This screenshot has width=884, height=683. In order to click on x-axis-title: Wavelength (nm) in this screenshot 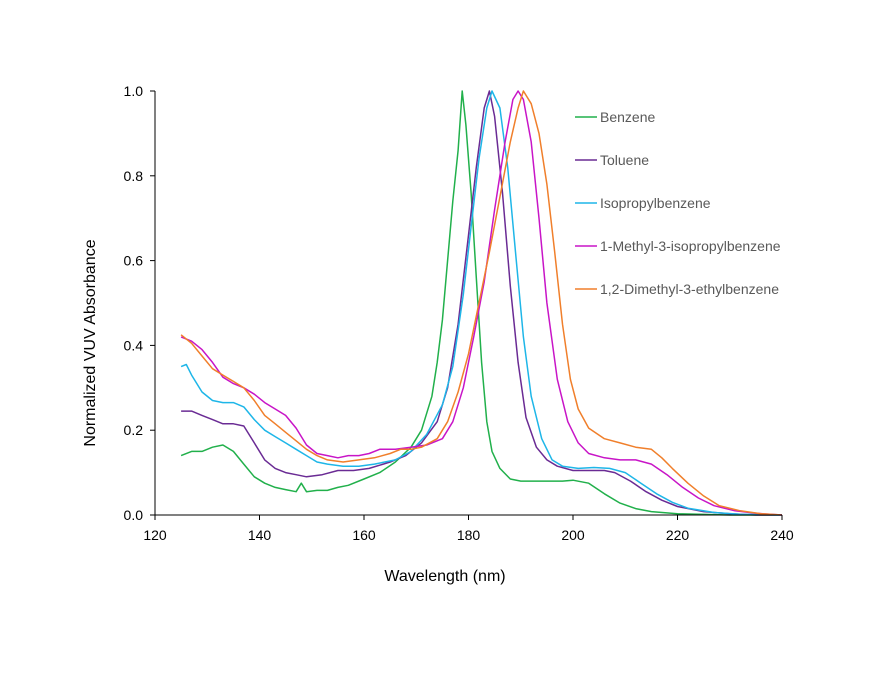, I will do `click(444, 576)`.